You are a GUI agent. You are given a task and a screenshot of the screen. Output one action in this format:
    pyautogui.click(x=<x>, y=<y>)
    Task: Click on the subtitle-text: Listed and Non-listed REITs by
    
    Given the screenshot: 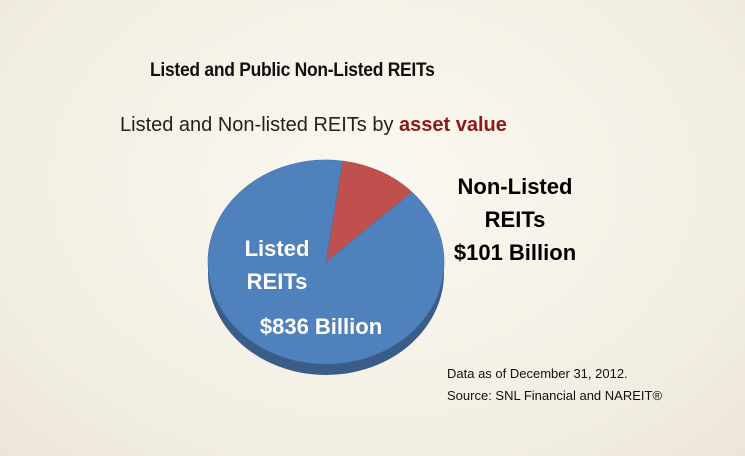 What is the action you would take?
    pyautogui.click(x=257, y=125)
    